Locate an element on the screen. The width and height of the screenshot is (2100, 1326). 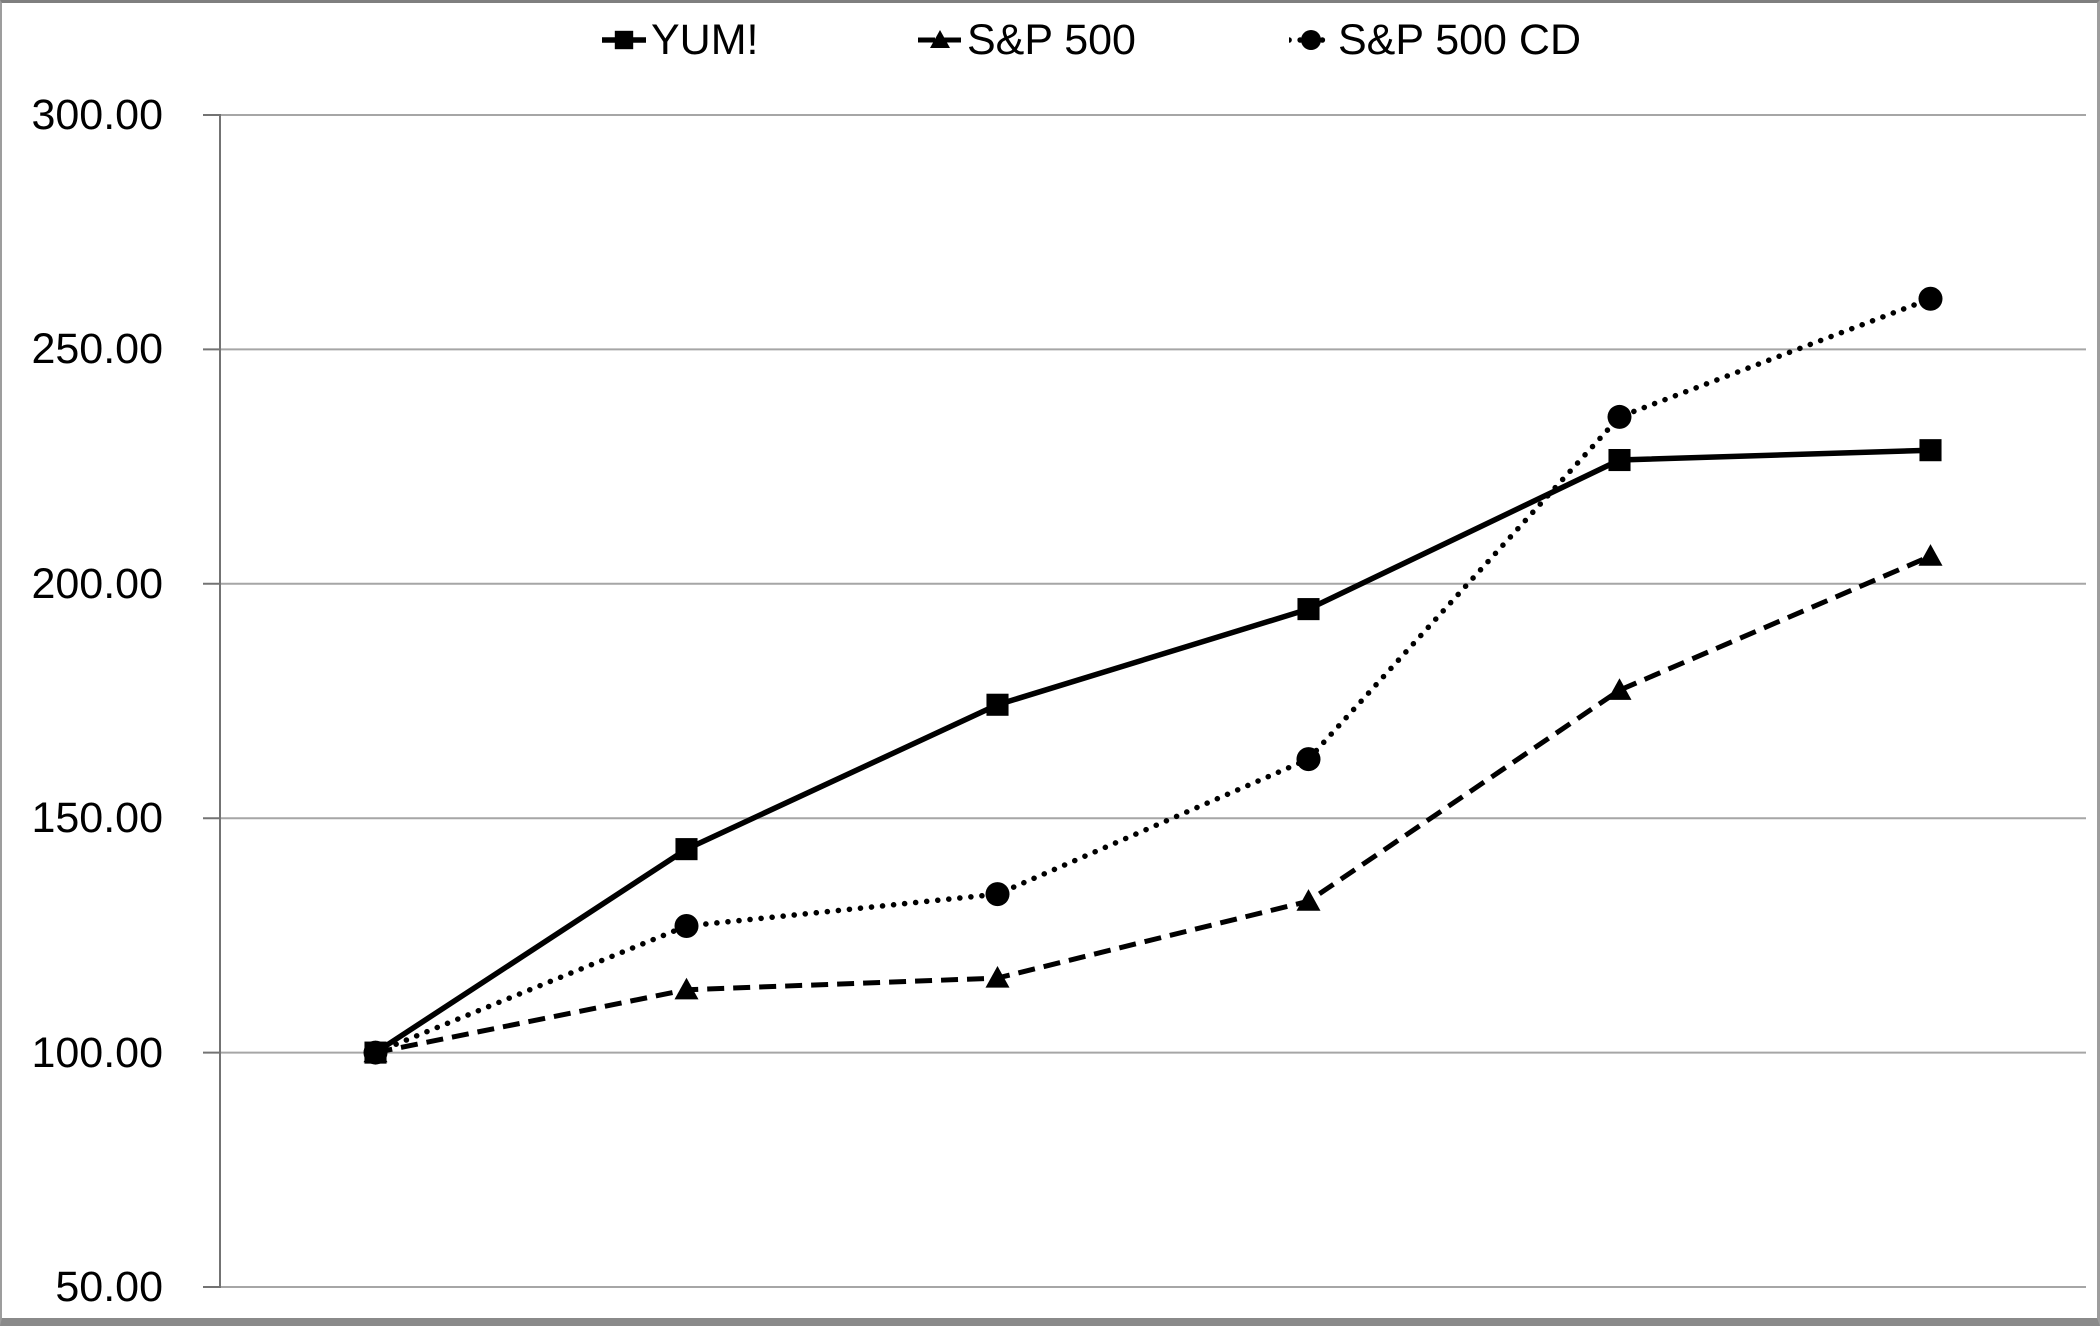
legend-marker-square-icon is located at coordinates (624, 40).